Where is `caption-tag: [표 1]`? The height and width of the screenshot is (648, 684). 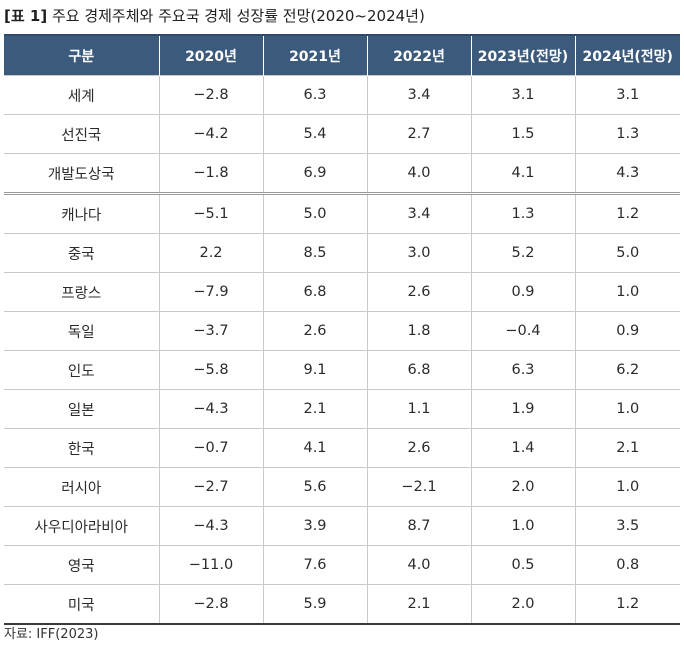
caption-tag: [표 1] is located at coordinates (26, 16).